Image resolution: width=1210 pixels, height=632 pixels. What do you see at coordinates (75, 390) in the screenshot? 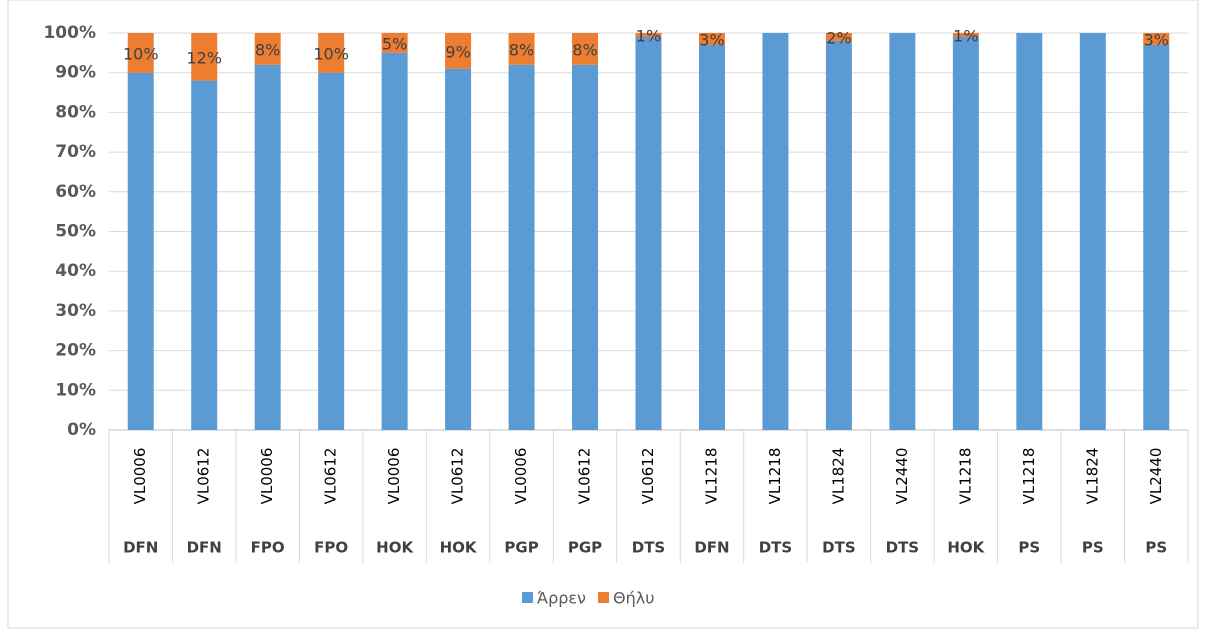
I see `y-tick-label: 10%` at bounding box center [75, 390].